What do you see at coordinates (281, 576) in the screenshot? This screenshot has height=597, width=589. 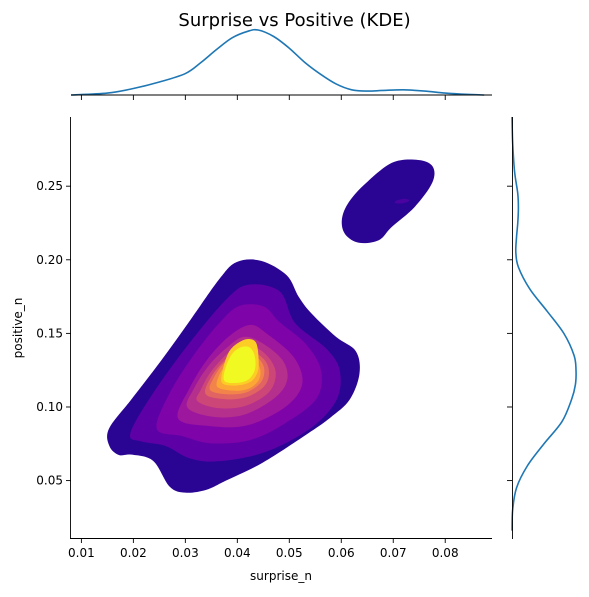 I see `x-axis-label: surprise_n` at bounding box center [281, 576].